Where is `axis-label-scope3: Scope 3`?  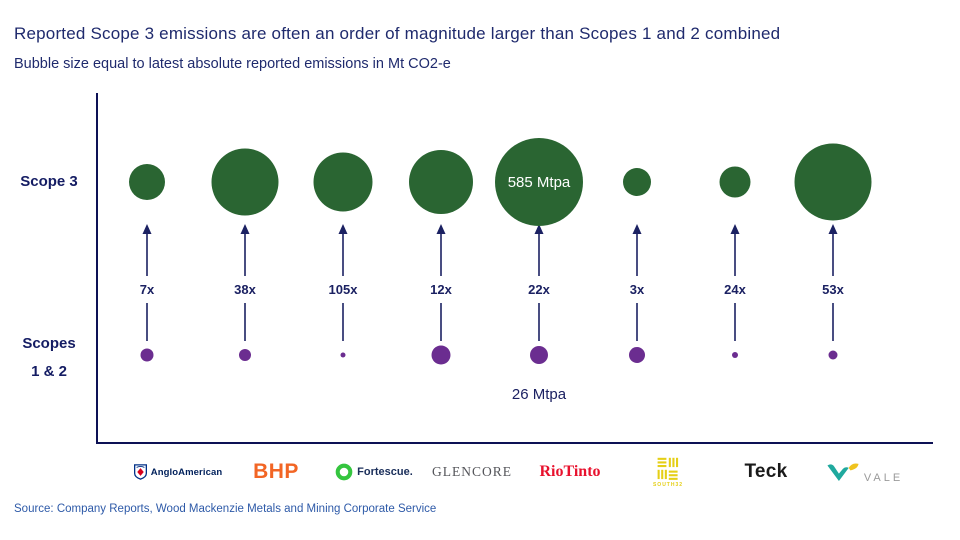
axis-label-scope3: Scope 3 is located at coordinates (49, 181).